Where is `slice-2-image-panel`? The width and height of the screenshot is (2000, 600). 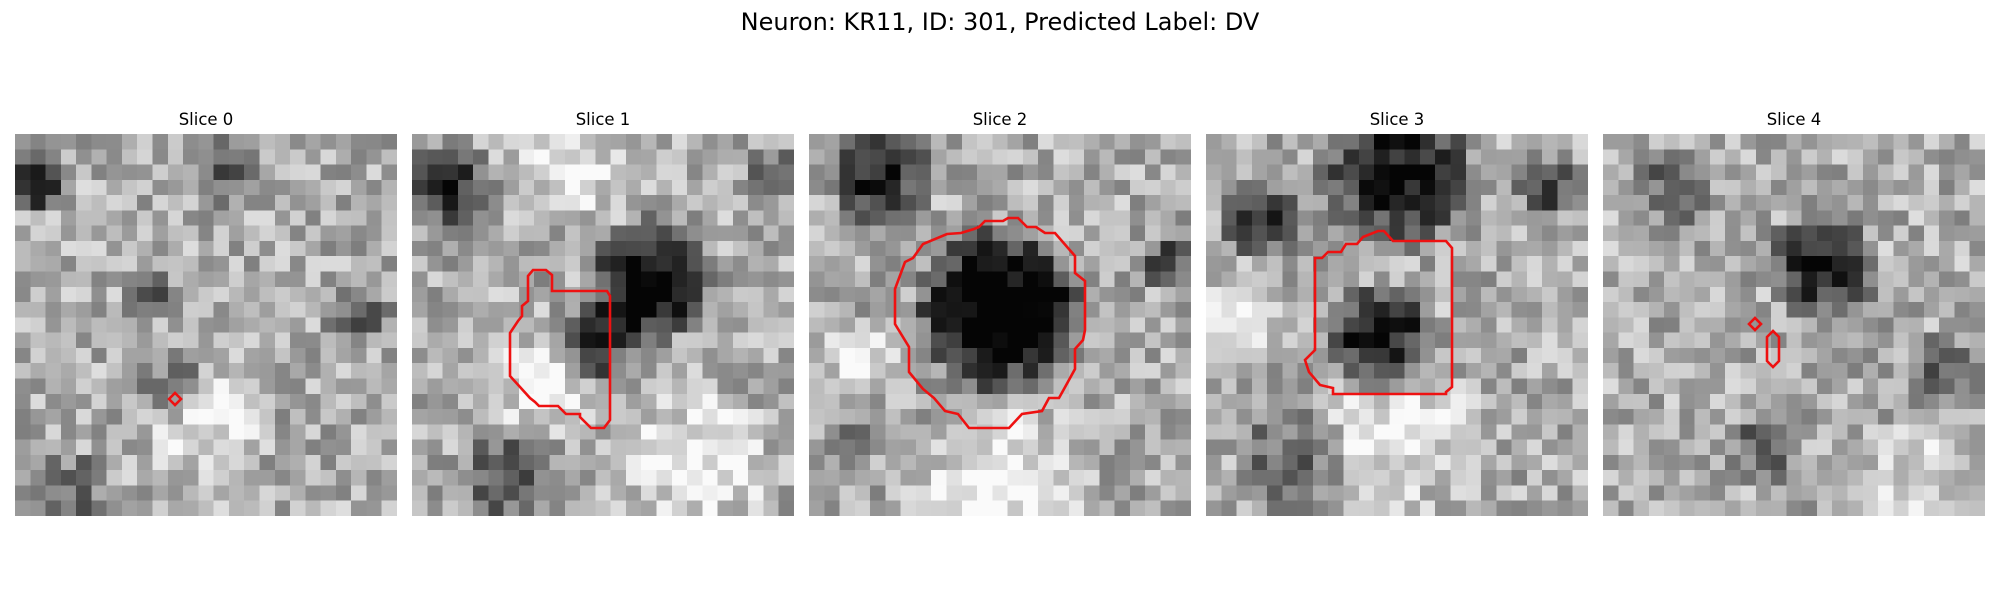 slice-2-image-panel is located at coordinates (1000, 325).